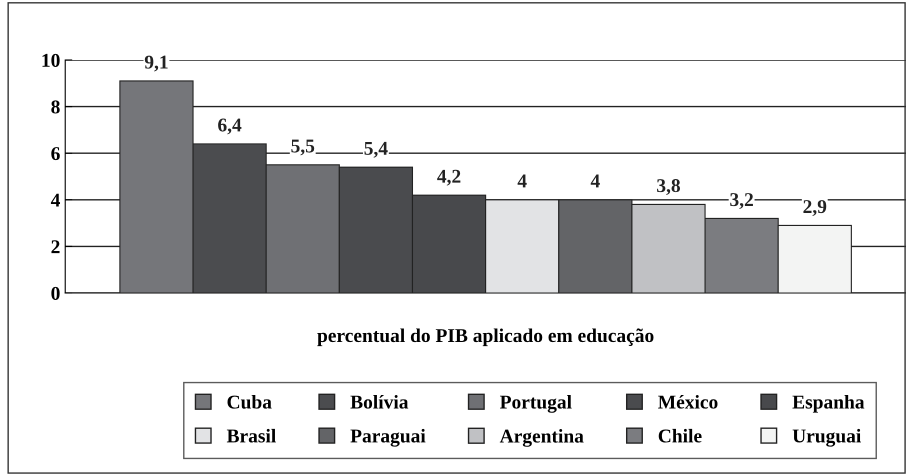  What do you see at coordinates (828, 403) in the screenshot?
I see `legend-label: Espanha` at bounding box center [828, 403].